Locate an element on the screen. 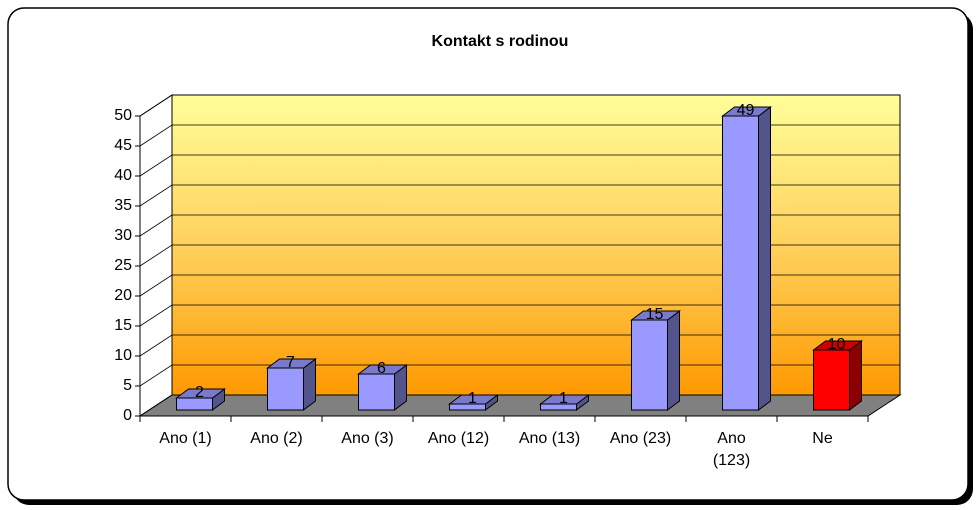 The height and width of the screenshot is (510, 980). x-tick-label: Ne is located at coordinates (822, 438).